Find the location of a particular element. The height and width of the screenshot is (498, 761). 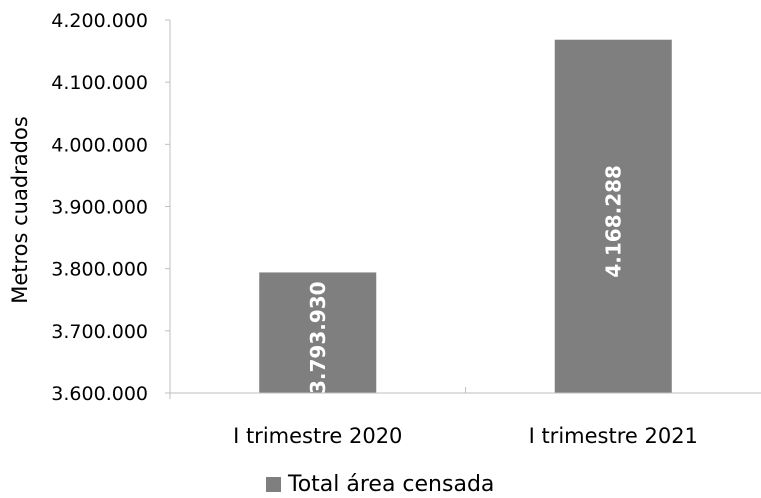

bar-data-label: 3.793.930 is located at coordinates (318, 337).